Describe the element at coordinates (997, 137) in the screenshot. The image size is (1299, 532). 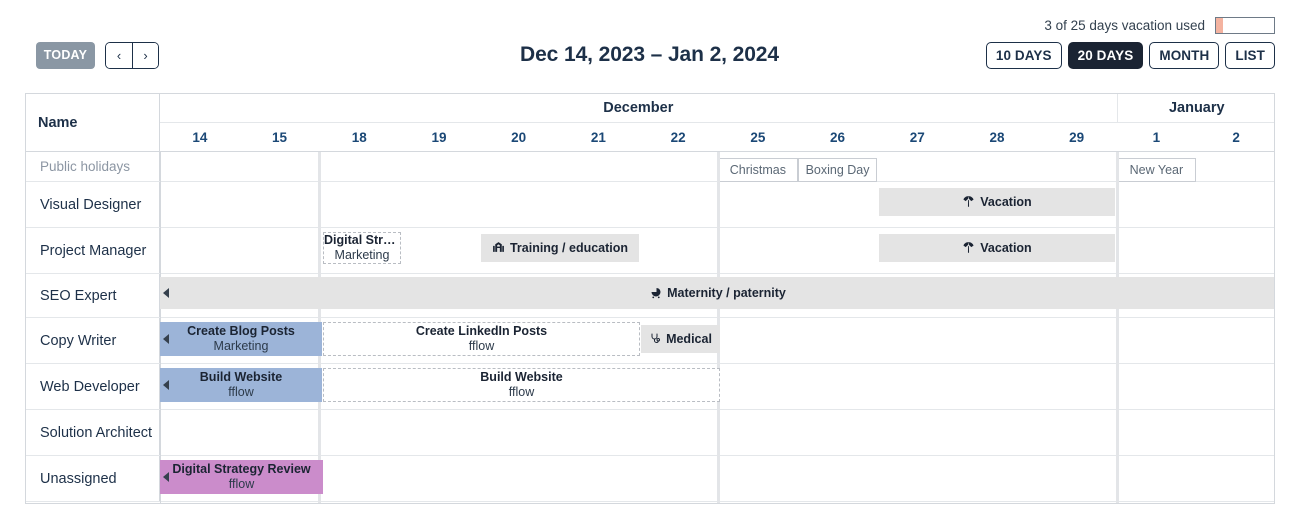
I see `day-header-28: 28` at that location.